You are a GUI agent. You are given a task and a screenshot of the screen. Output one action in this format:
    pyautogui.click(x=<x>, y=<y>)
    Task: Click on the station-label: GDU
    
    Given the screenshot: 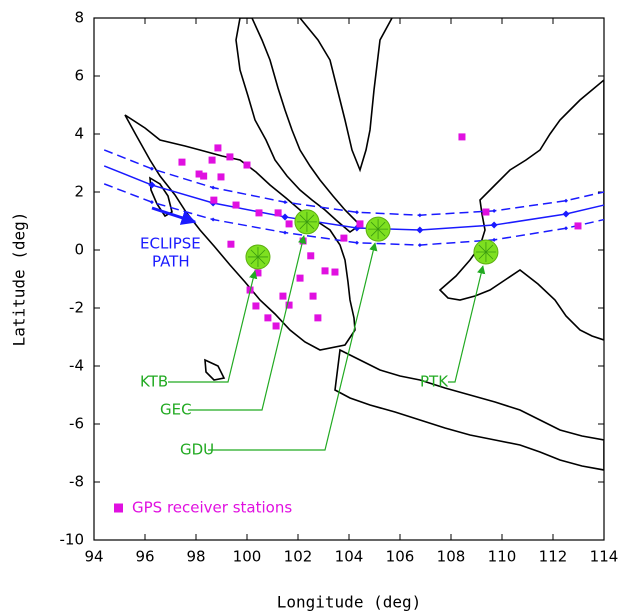 What is the action you would take?
    pyautogui.click(x=197, y=450)
    